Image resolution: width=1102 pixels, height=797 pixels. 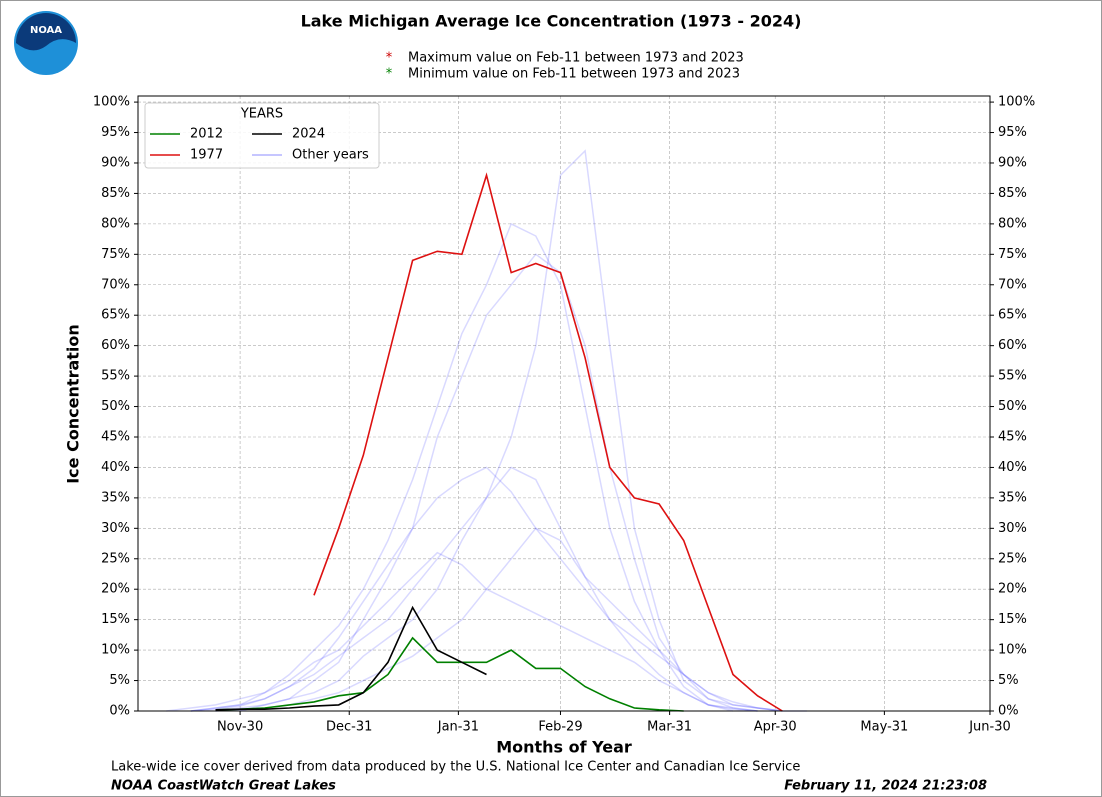 I want to click on y-tick-label: 15%, so click(x=115, y=619).